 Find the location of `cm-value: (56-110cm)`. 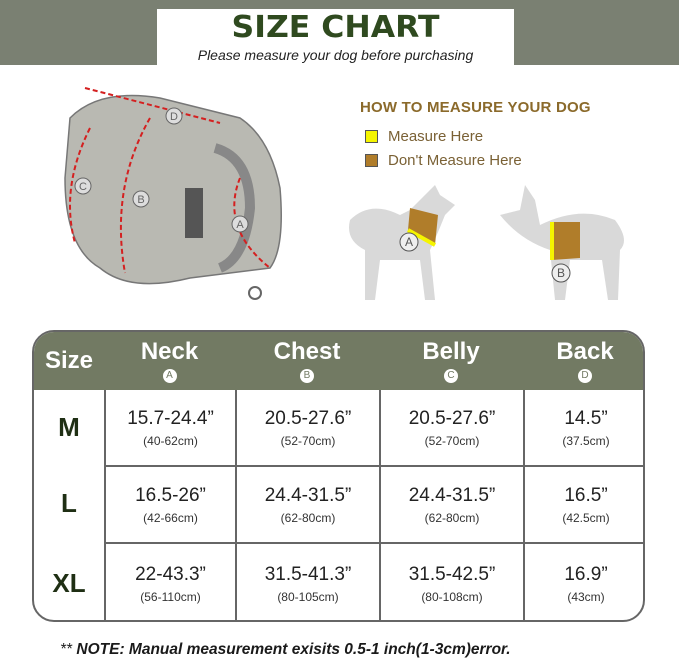

cm-value: (56-110cm) is located at coordinates (170, 597).